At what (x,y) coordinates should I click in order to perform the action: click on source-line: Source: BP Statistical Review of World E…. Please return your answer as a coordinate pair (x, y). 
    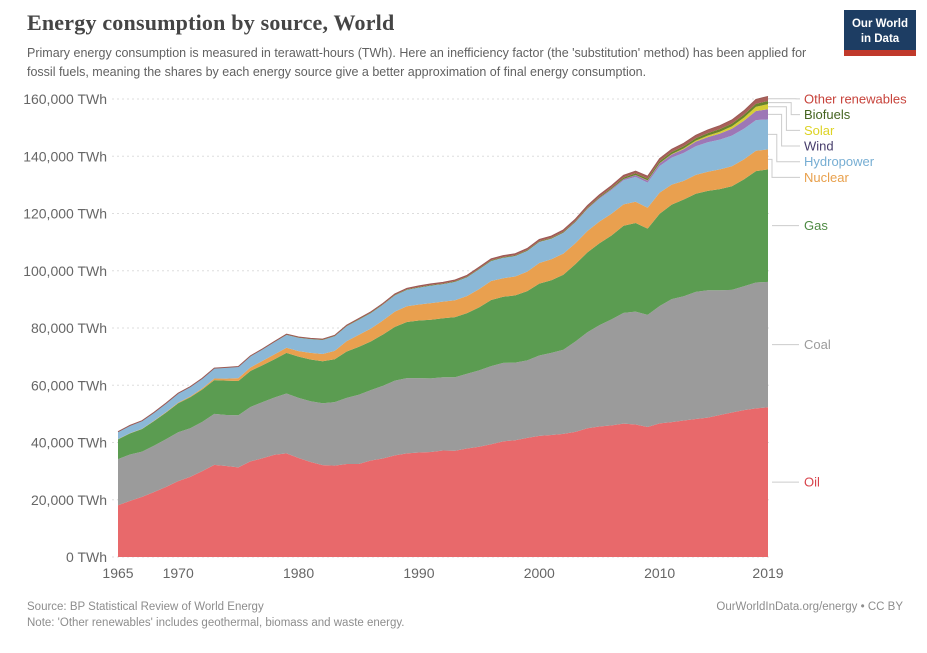
    Looking at the image, I should click on (145, 607).